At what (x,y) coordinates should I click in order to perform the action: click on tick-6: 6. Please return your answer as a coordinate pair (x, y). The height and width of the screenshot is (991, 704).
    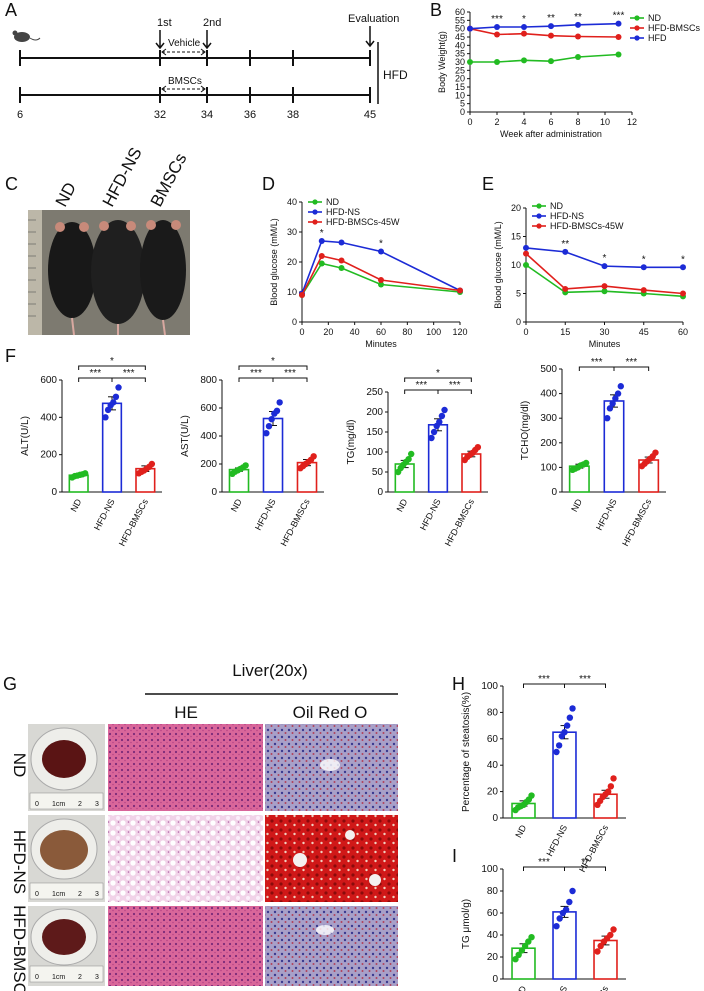
    Looking at the image, I should click on (20, 115).